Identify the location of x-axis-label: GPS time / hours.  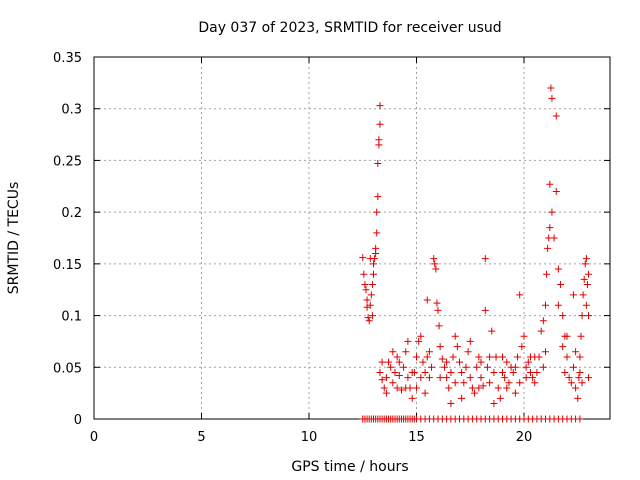
(349, 467).